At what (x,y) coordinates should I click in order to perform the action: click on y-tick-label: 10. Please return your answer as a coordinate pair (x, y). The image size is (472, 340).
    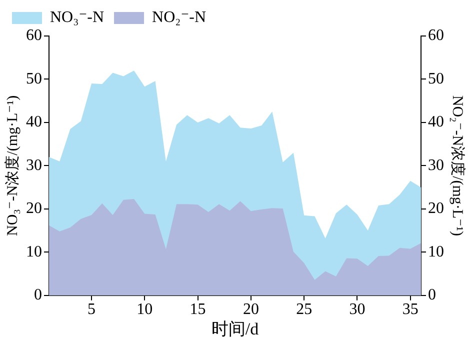
    Looking at the image, I should click on (34, 251).